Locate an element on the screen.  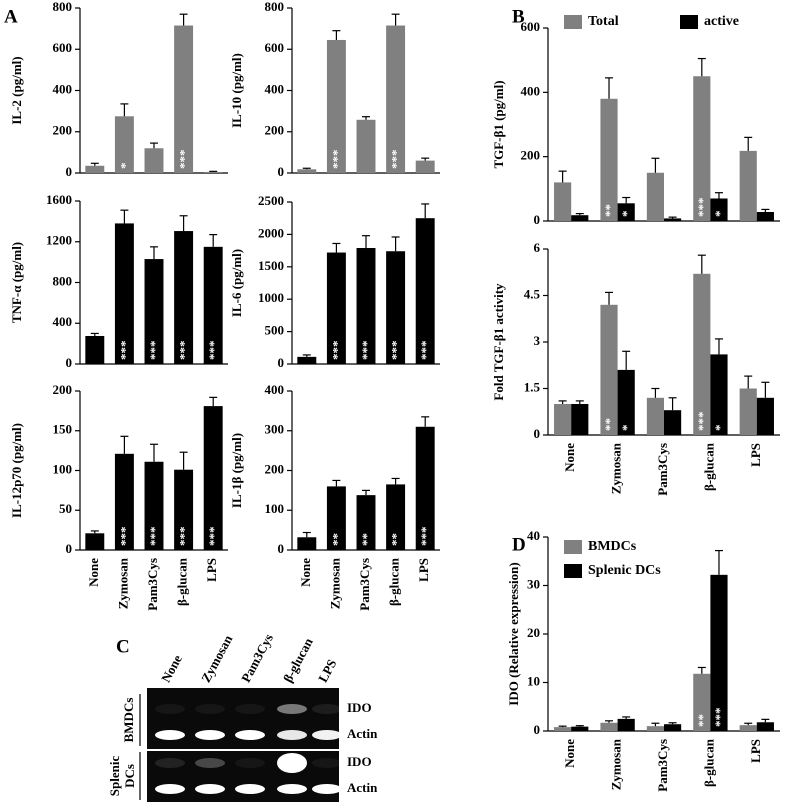
cell-type-label: DCs is located at coordinates (129, 776).